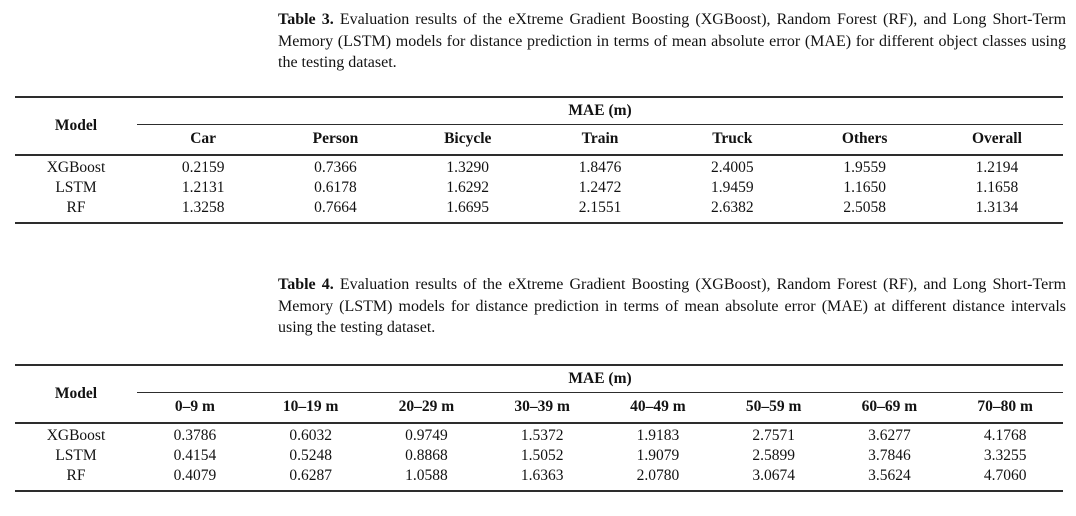 The image size is (1076, 516). I want to click on value-cell: 1.5372, so click(542, 435).